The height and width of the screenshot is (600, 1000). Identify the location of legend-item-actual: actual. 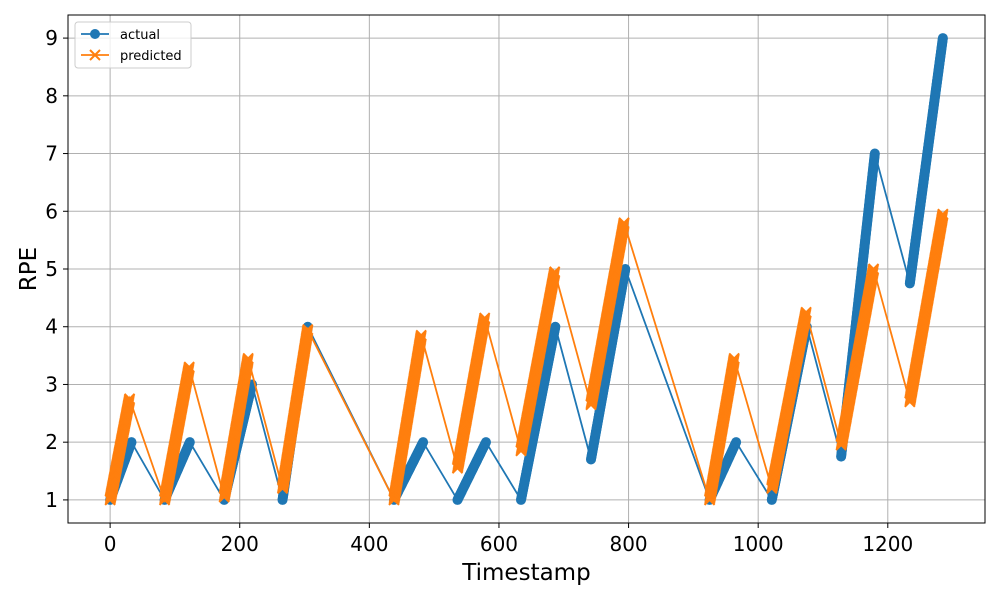
(120, 35).